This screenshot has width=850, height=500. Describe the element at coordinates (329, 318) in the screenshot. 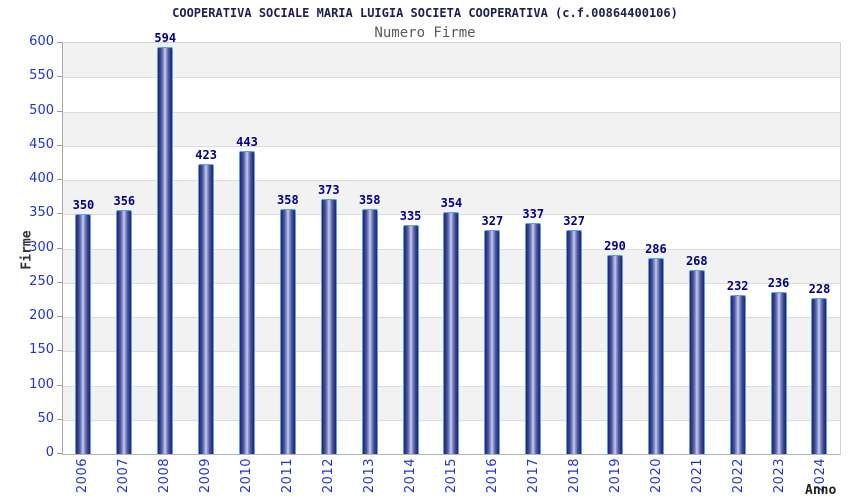

I see `bar-2012: 373` at that location.